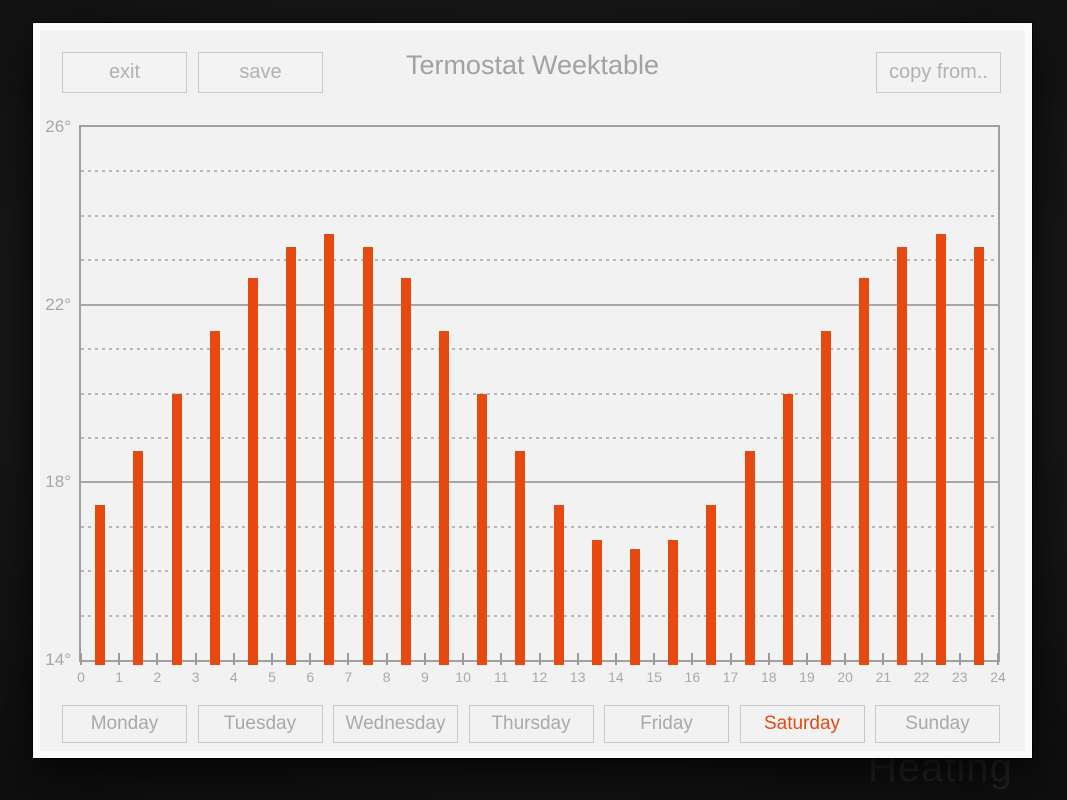 The width and height of the screenshot is (1067, 800). What do you see at coordinates (845, 677) in the screenshot?
I see `x-axis-label: 20` at bounding box center [845, 677].